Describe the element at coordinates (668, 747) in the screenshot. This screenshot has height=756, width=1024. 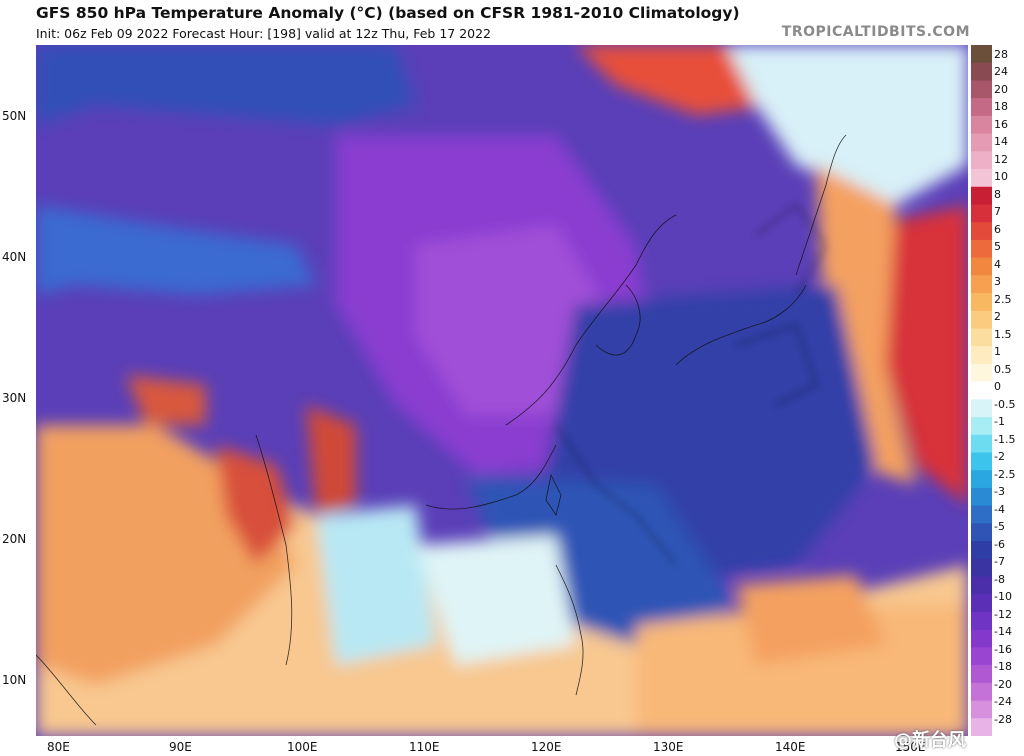
I see `lon-label-130e: 130E` at that location.